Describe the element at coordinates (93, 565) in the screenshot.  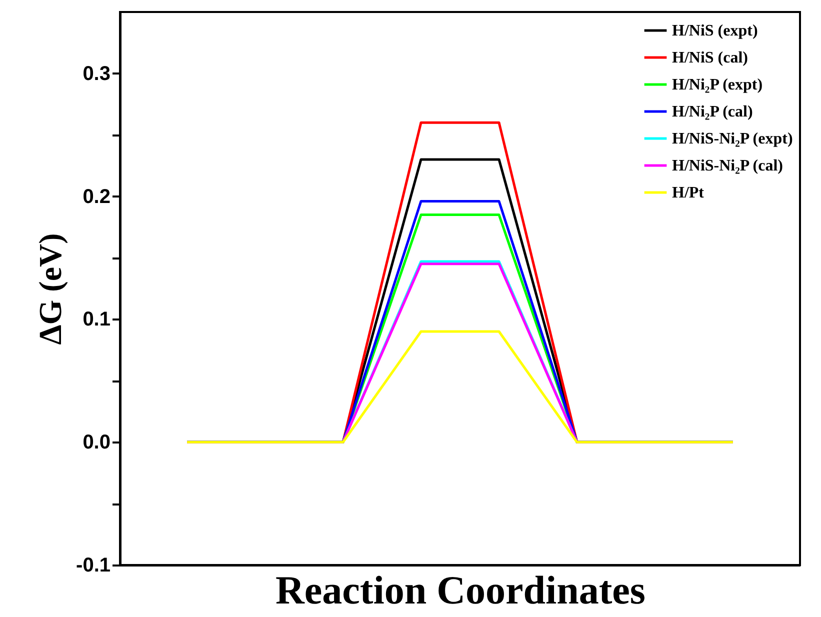
I see `y-tick-label: -0.1` at that location.